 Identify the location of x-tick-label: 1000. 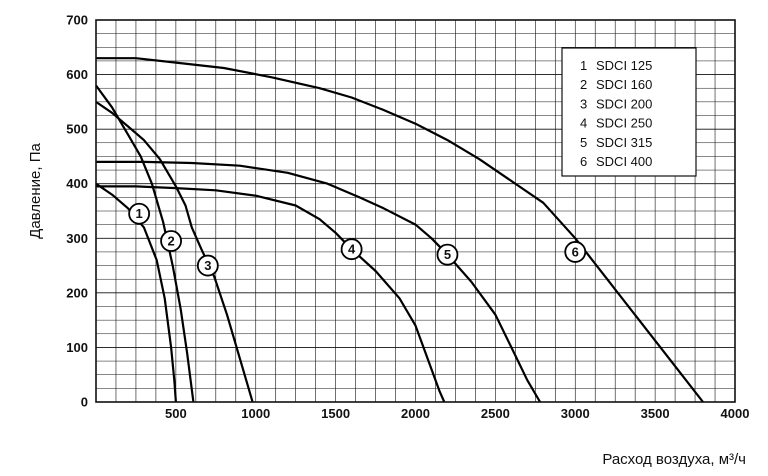
(255, 413).